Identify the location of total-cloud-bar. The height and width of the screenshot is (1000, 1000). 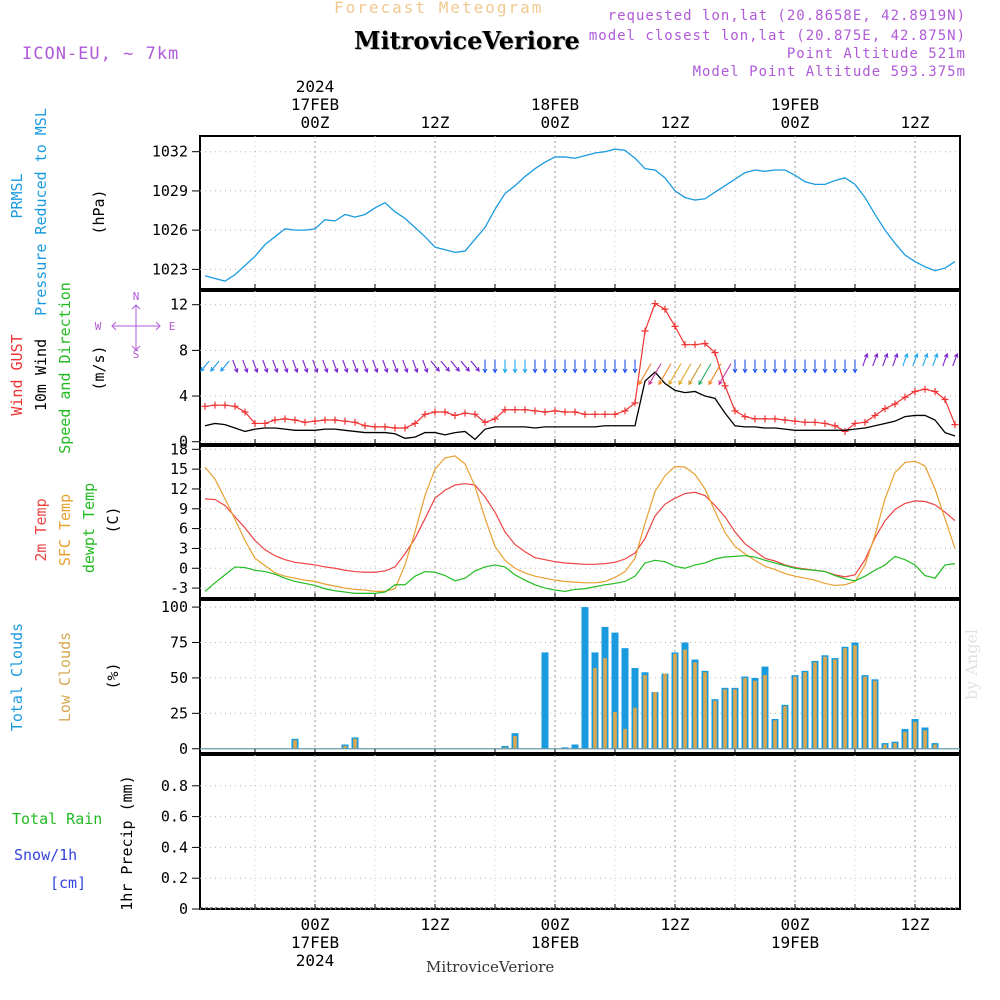
(615, 690).